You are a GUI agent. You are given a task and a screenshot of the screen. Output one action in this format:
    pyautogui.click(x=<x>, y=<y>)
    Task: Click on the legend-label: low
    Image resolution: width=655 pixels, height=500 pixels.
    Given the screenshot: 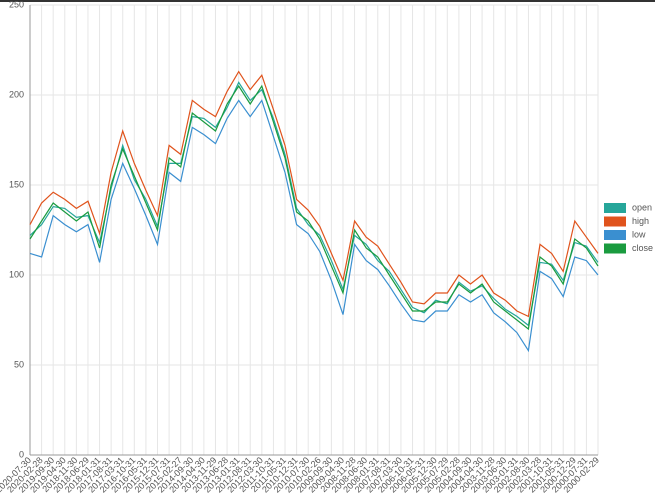 What is the action you would take?
    pyautogui.click(x=639, y=234)
    